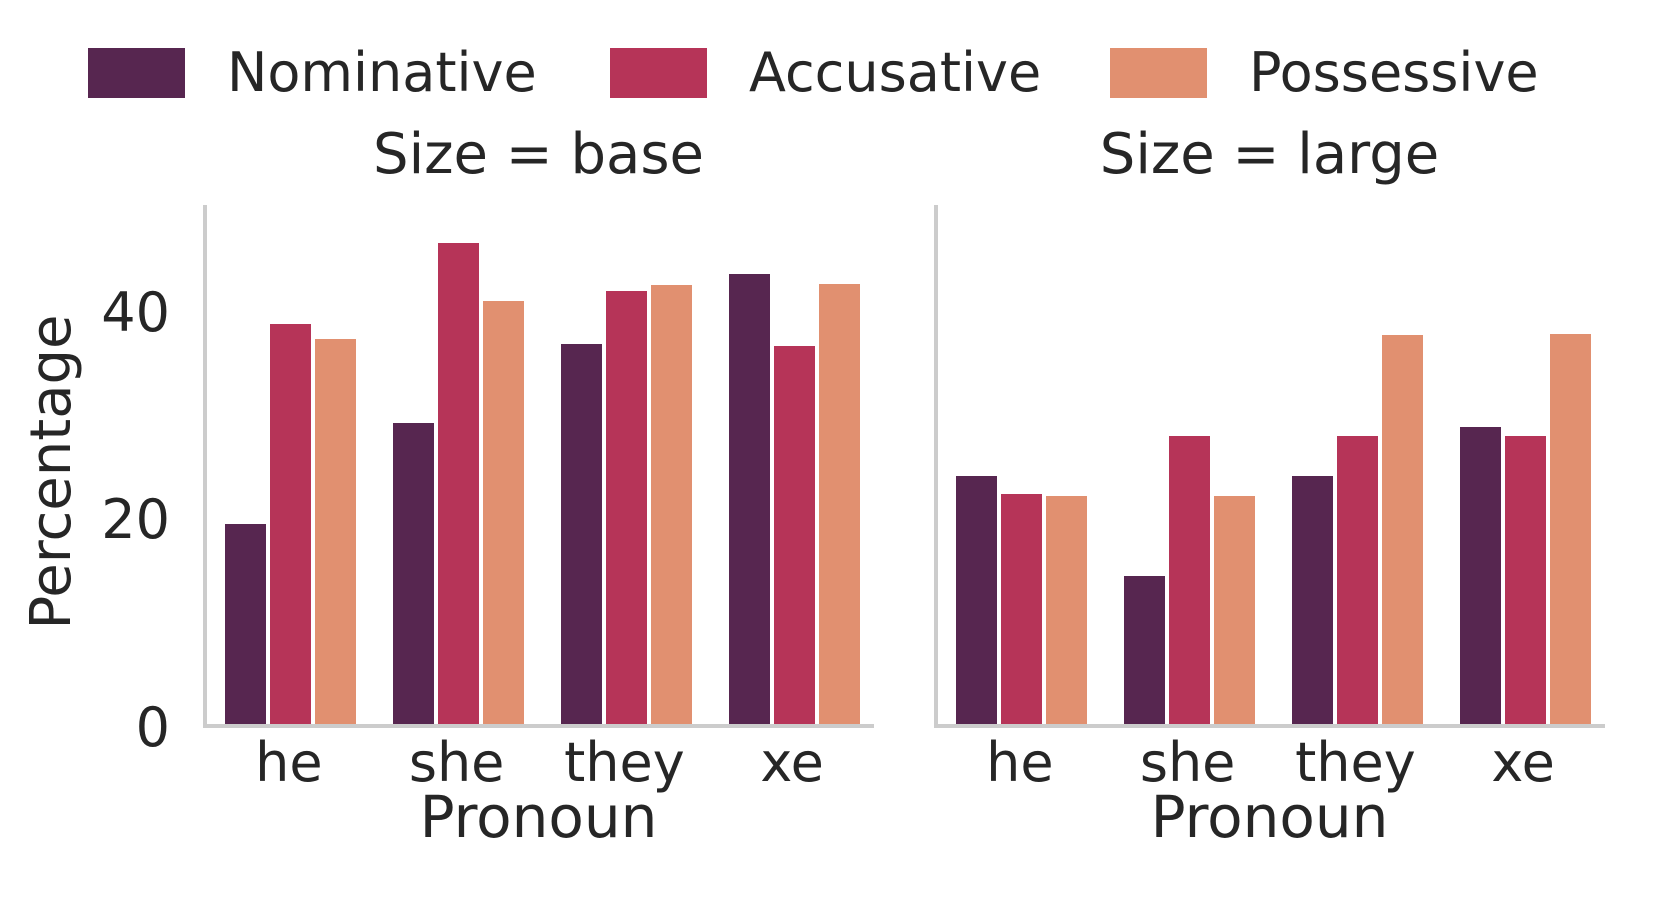  I want to click on y-tick-0: 0, so click(152, 727).